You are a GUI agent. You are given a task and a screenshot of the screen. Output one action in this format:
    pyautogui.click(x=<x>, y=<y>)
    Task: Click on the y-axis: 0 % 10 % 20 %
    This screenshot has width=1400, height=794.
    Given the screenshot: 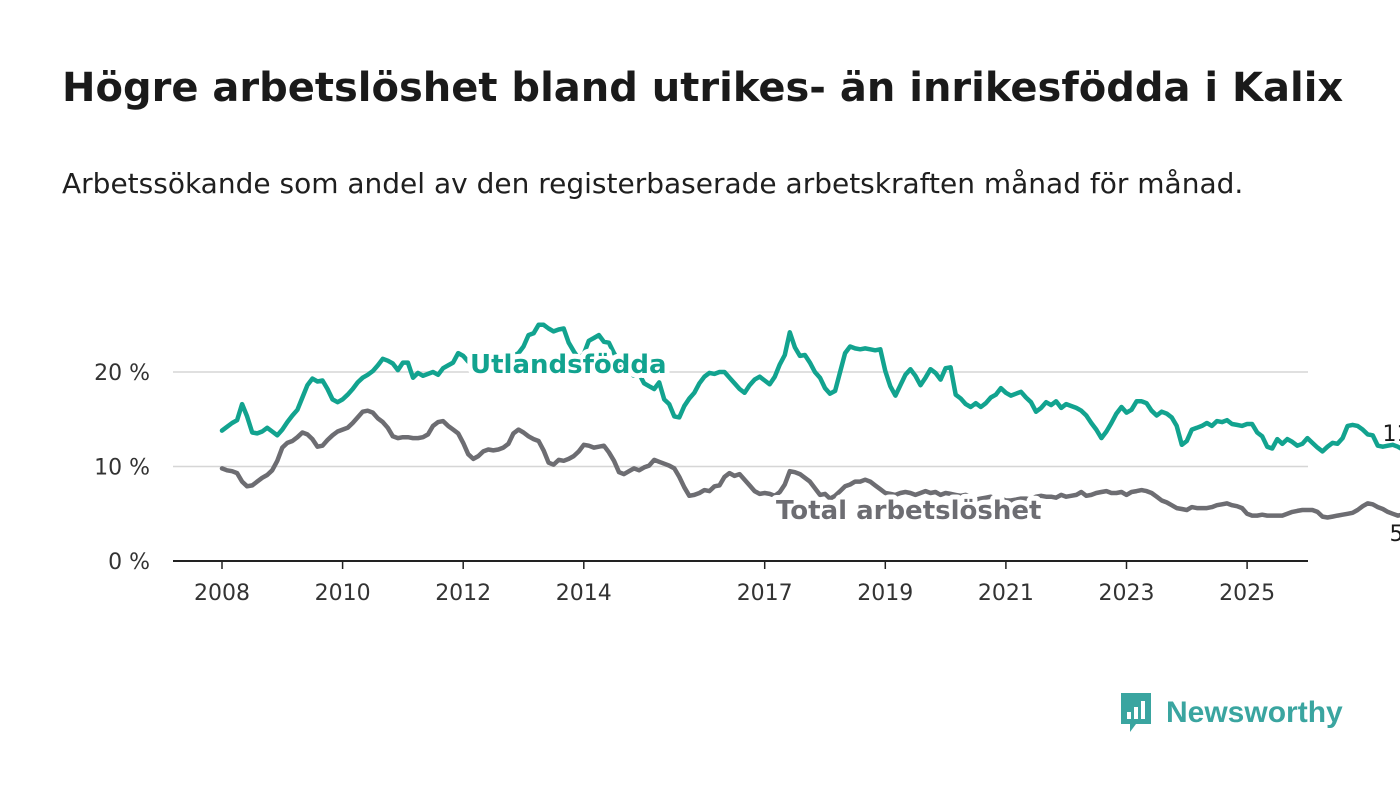 What is the action you would take?
    pyautogui.click(x=122, y=468)
    